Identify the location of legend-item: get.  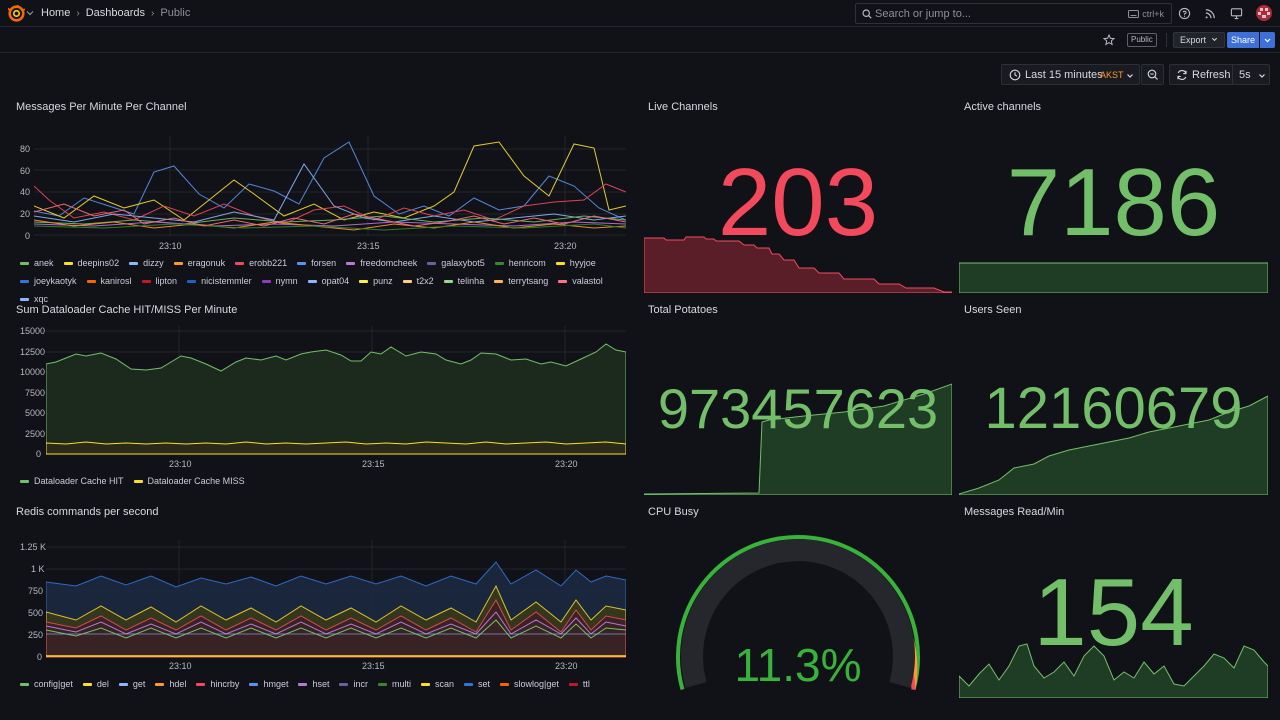
(132, 684).